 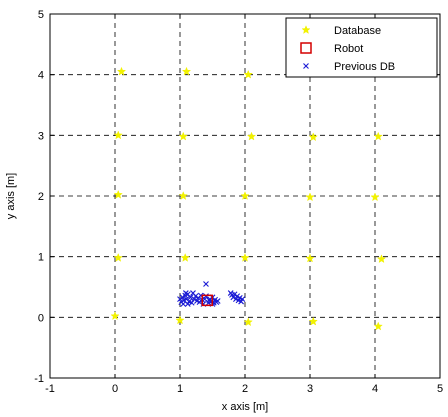 What do you see at coordinates (41, 15) in the screenshot?
I see `y-tick-label: 5` at bounding box center [41, 15].